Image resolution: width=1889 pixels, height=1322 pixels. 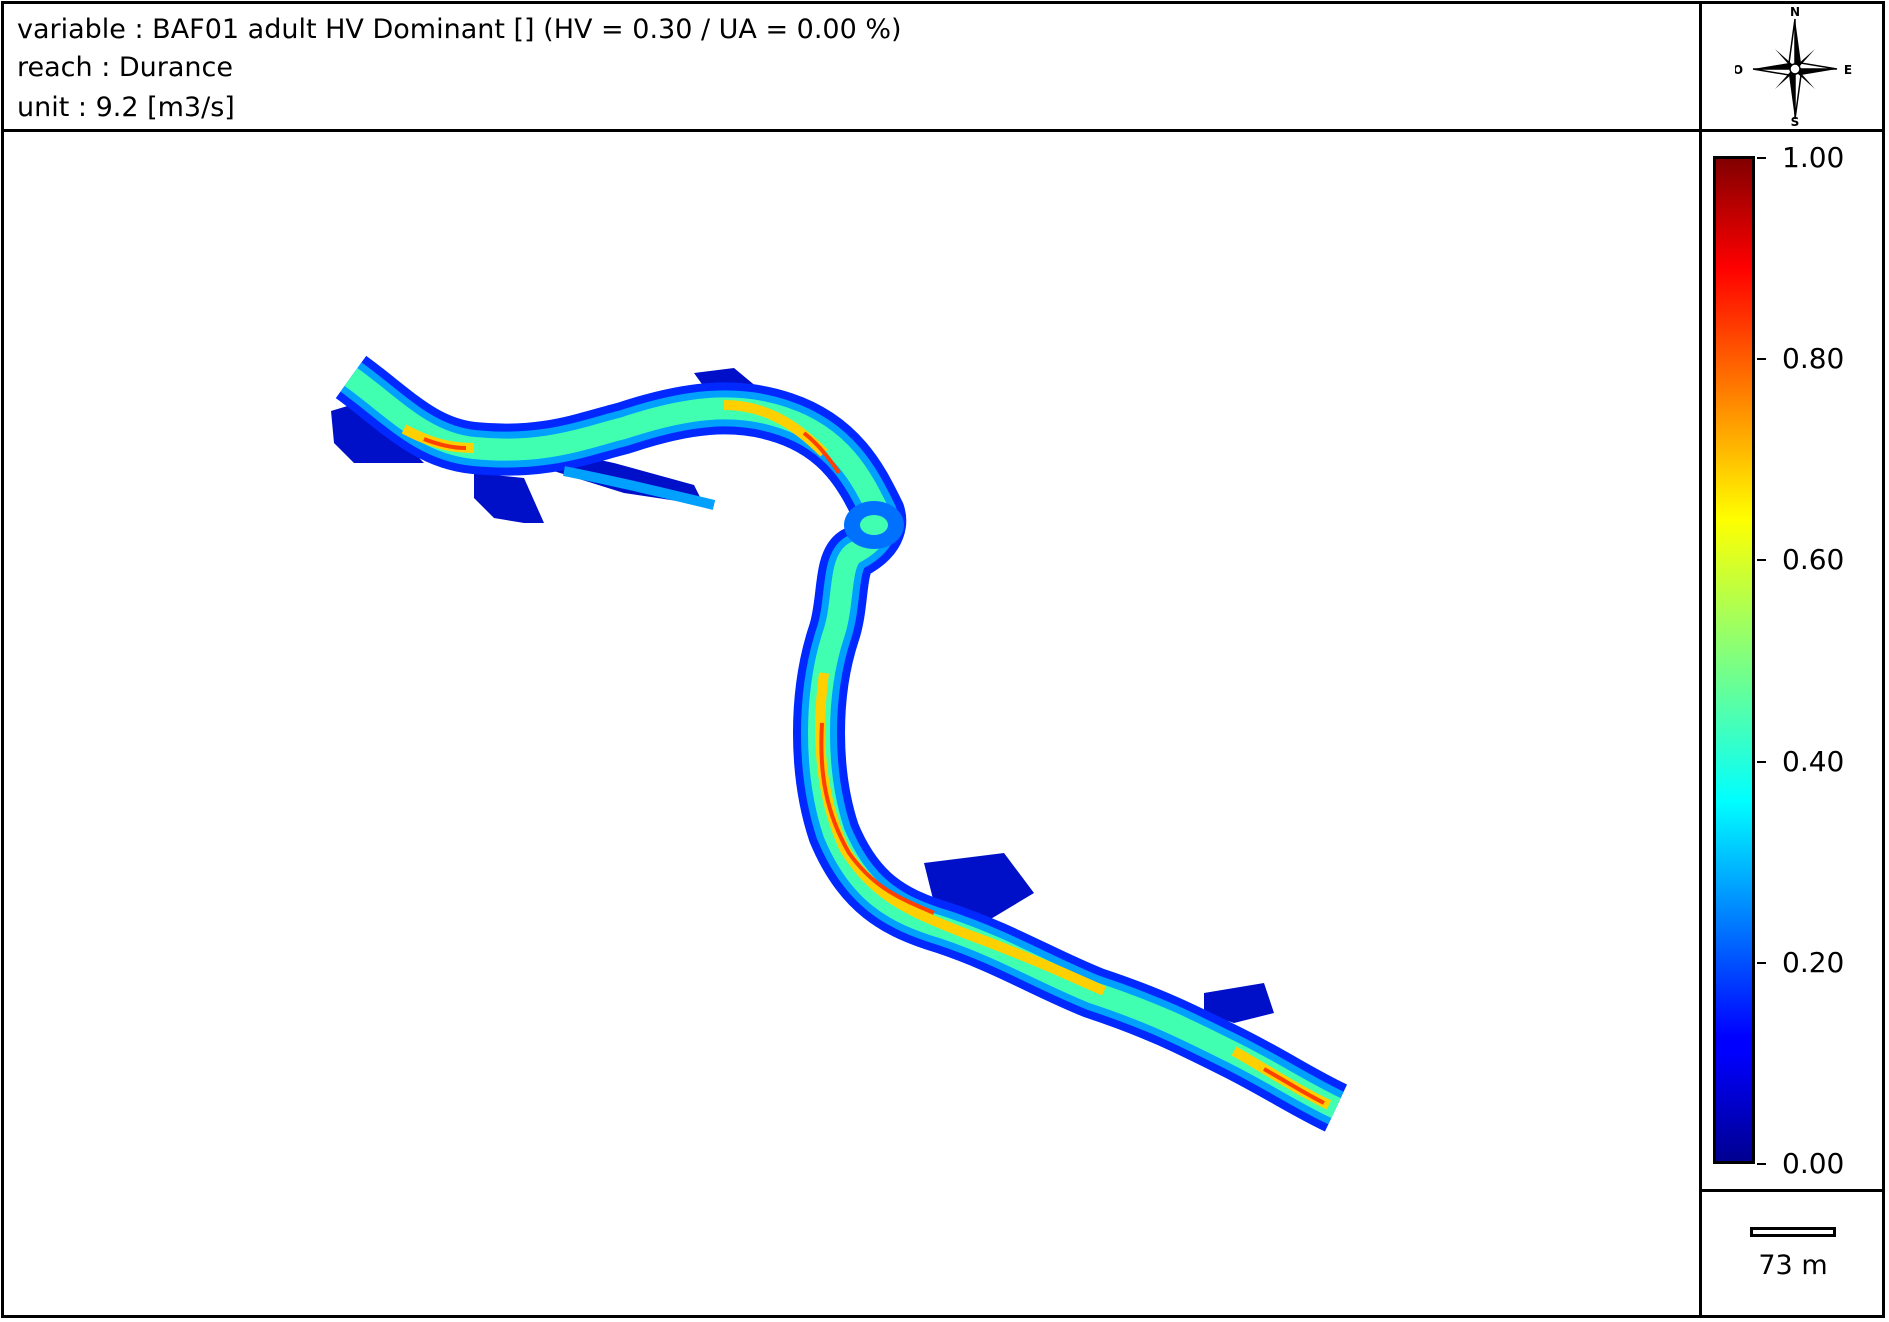 What do you see at coordinates (1739, 70) in the screenshot?
I see `compass-west-label: O` at bounding box center [1739, 70].